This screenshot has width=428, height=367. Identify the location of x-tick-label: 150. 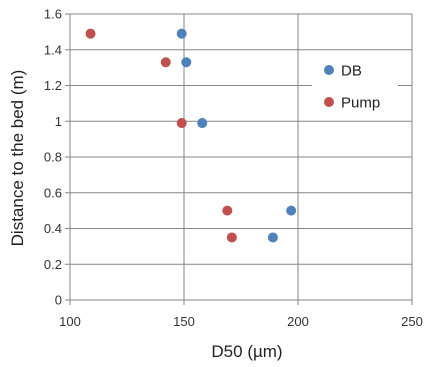
(184, 321).